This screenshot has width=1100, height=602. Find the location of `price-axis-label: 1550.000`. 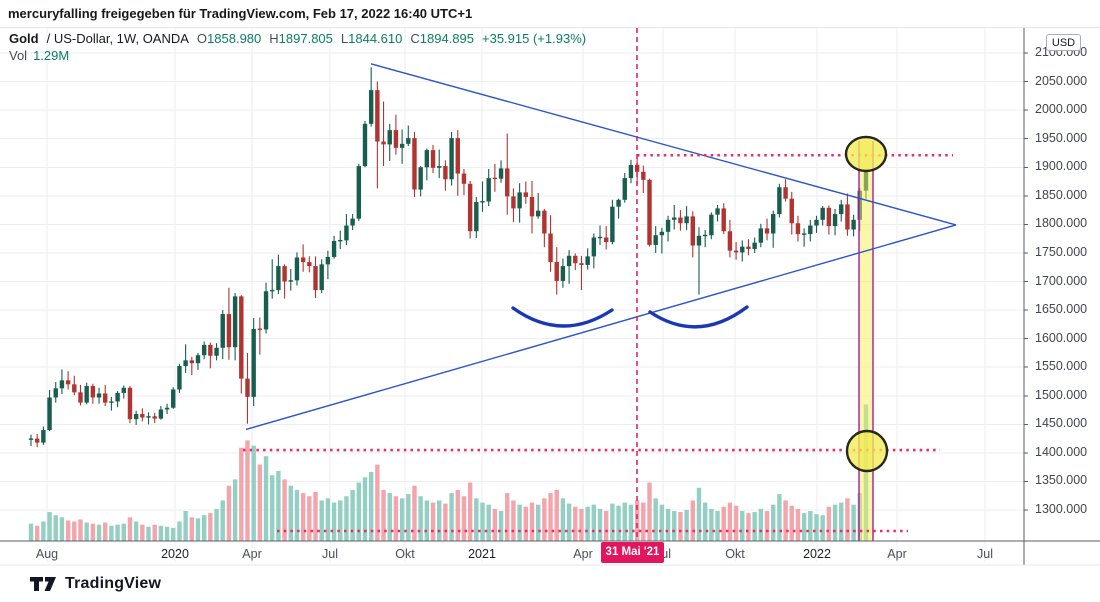

price-axis-label: 1550.000 is located at coordinates (1061, 366).